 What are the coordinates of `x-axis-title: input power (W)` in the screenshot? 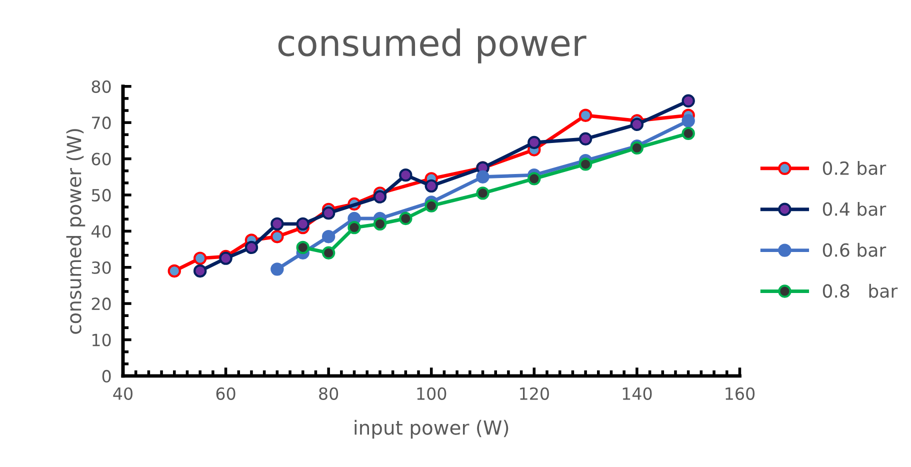 It's located at (431, 429).